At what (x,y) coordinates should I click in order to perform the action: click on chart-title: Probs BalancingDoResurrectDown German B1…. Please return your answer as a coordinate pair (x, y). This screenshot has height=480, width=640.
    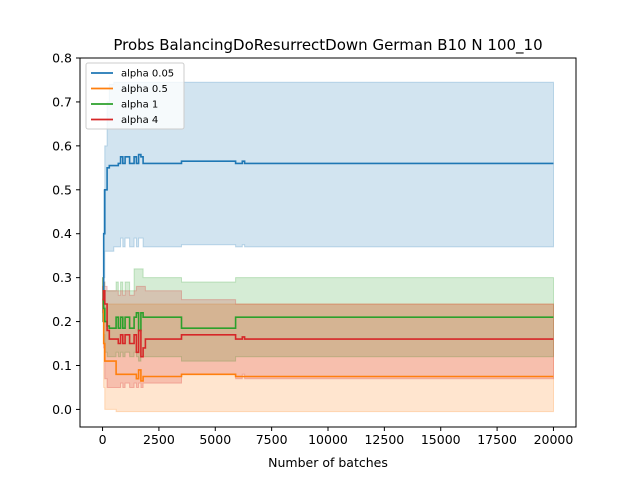
    Looking at the image, I should click on (327, 45).